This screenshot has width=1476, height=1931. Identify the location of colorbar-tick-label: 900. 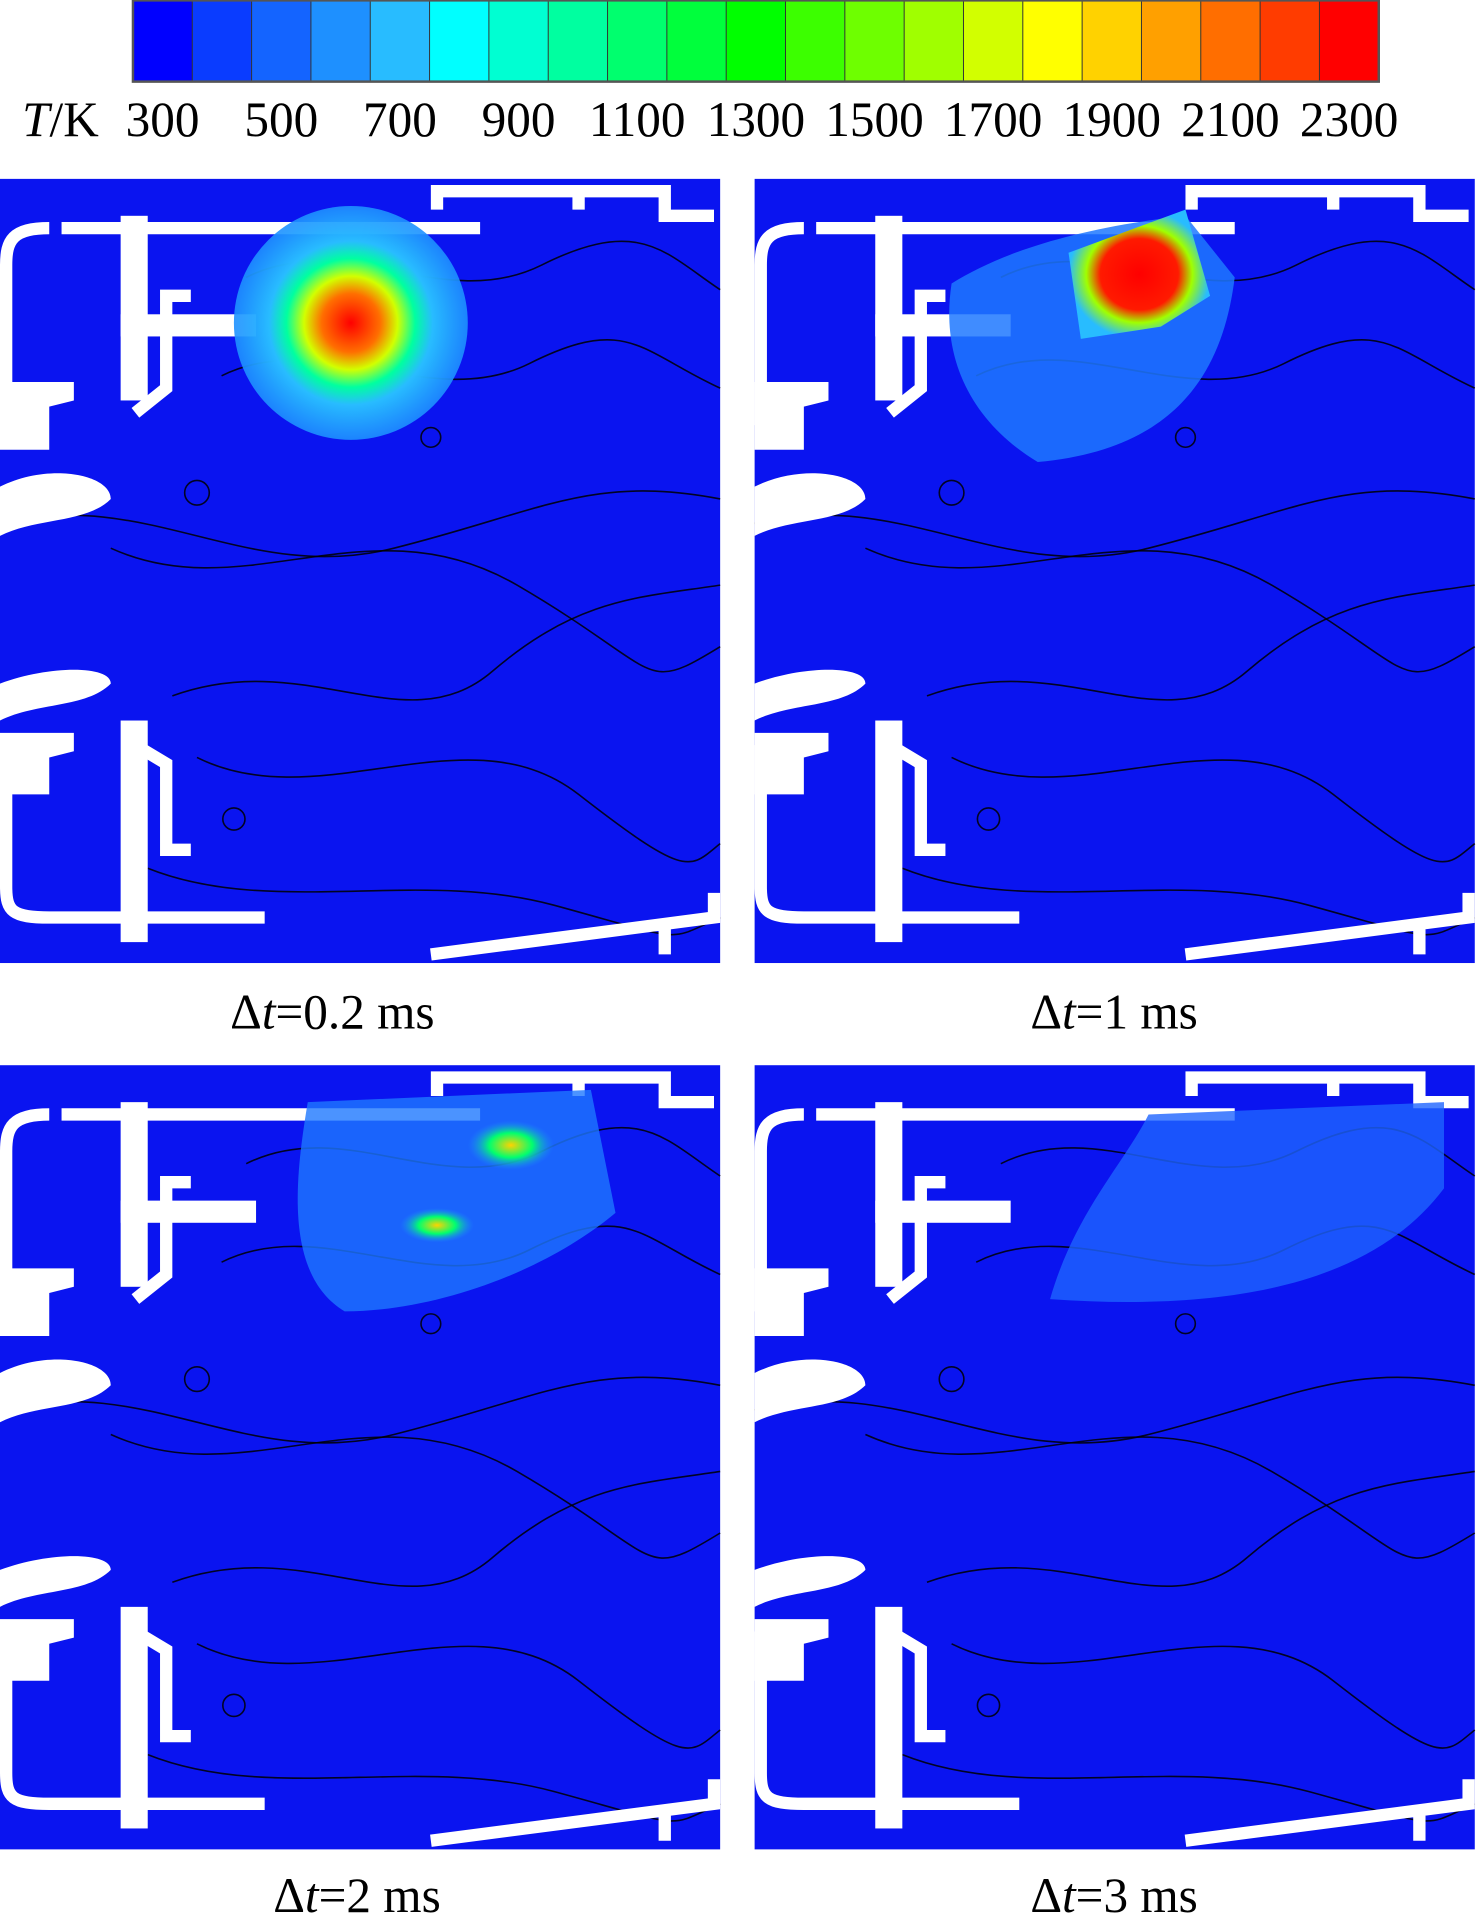
(519, 119).